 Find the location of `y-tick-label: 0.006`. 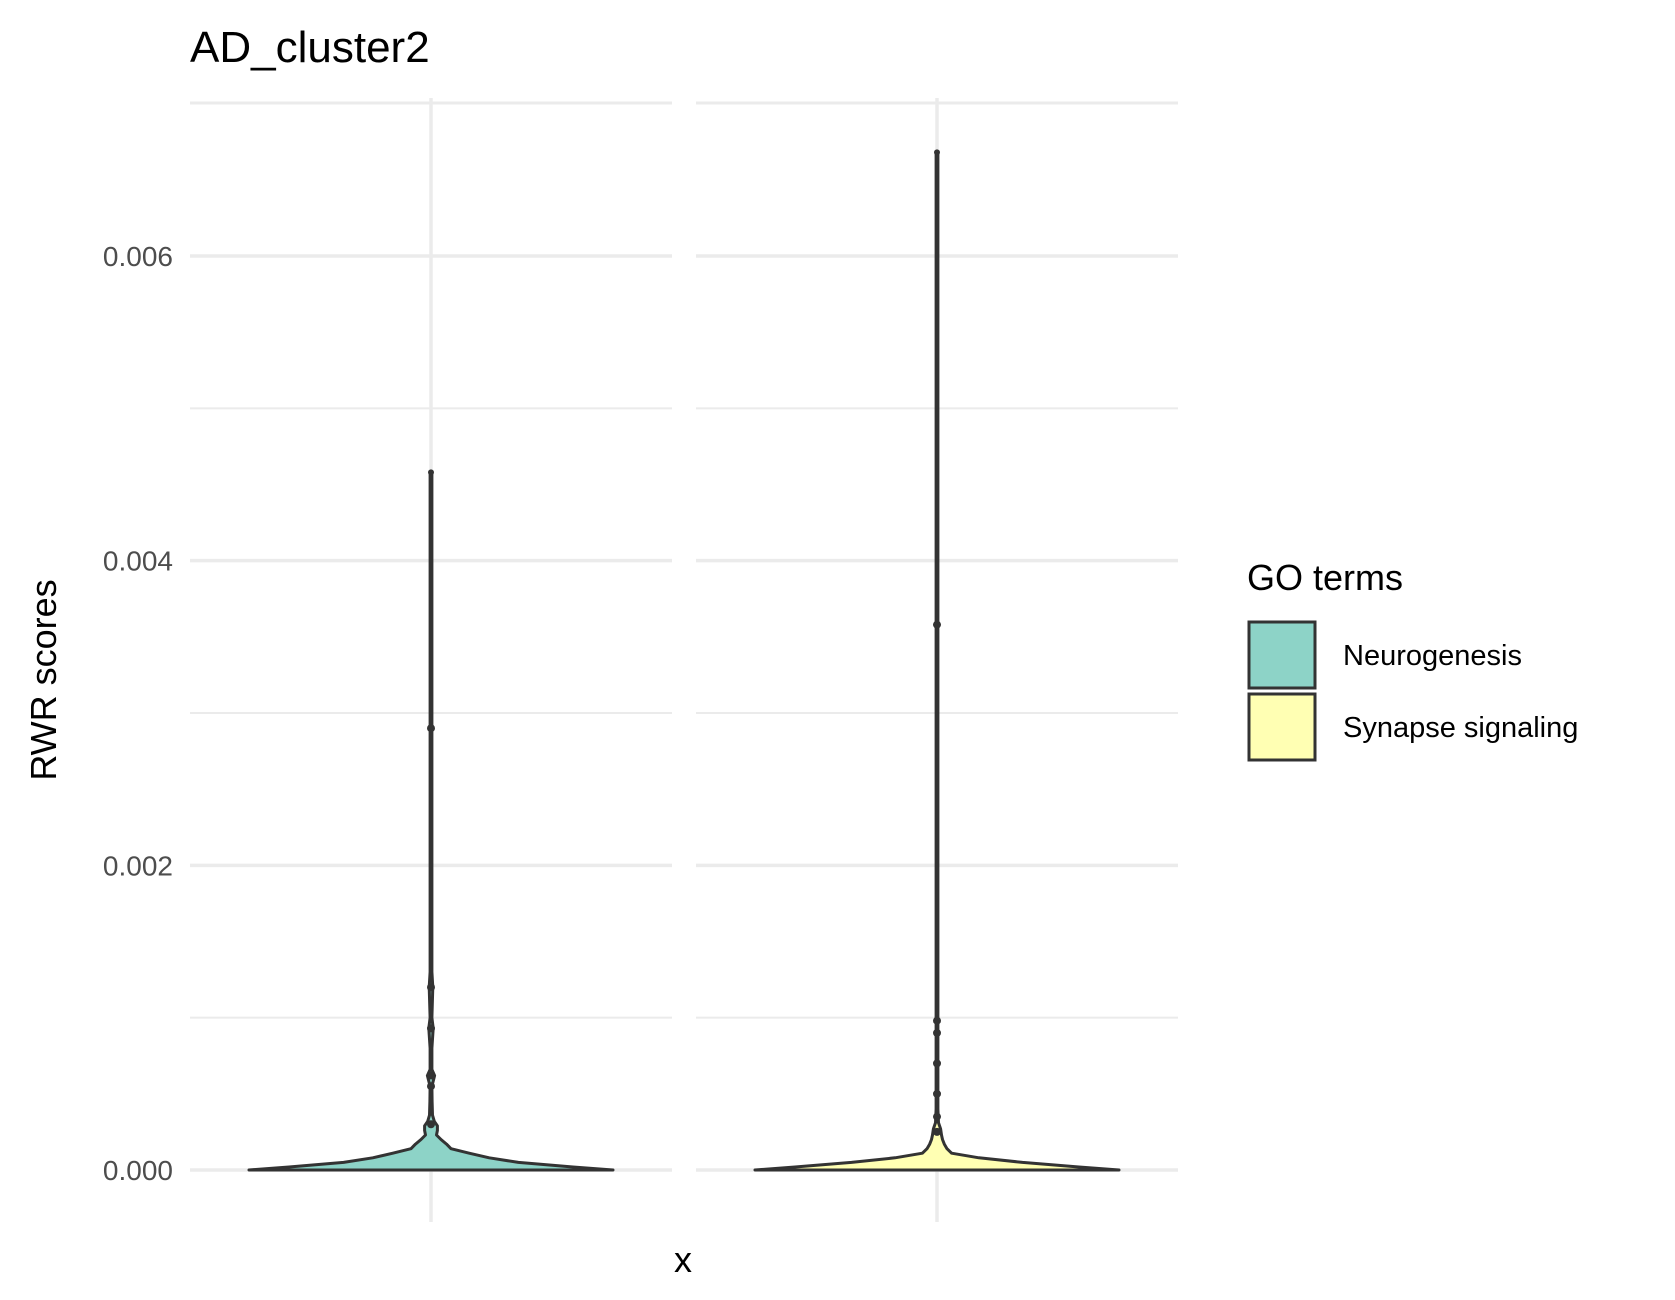

y-tick-label: 0.006 is located at coordinates (138, 256).